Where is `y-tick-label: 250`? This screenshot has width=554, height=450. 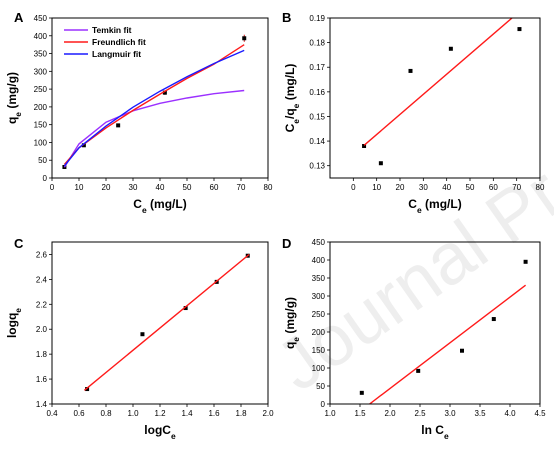 y-tick-label: 250 is located at coordinates (319, 314).